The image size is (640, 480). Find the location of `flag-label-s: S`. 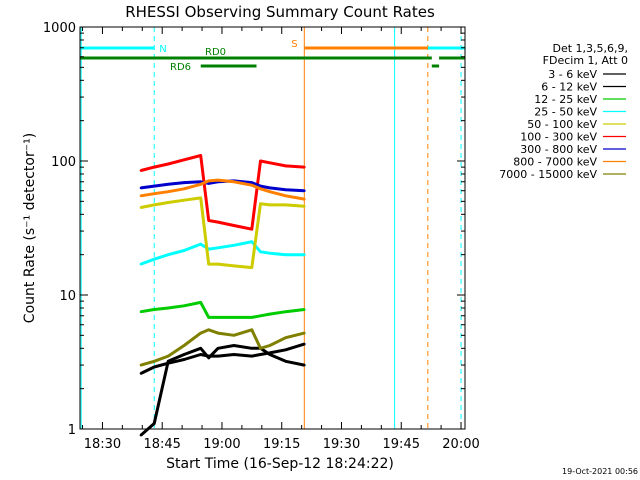

flag-label-s: S is located at coordinates (294, 44).